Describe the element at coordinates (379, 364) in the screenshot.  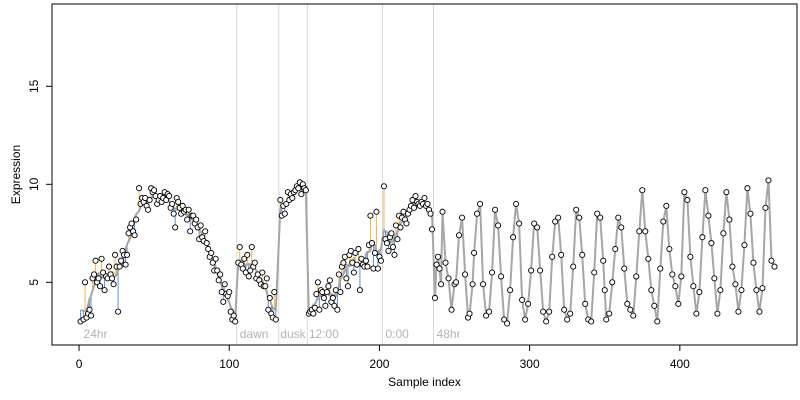
I see `x-tick-label: 200` at that location.